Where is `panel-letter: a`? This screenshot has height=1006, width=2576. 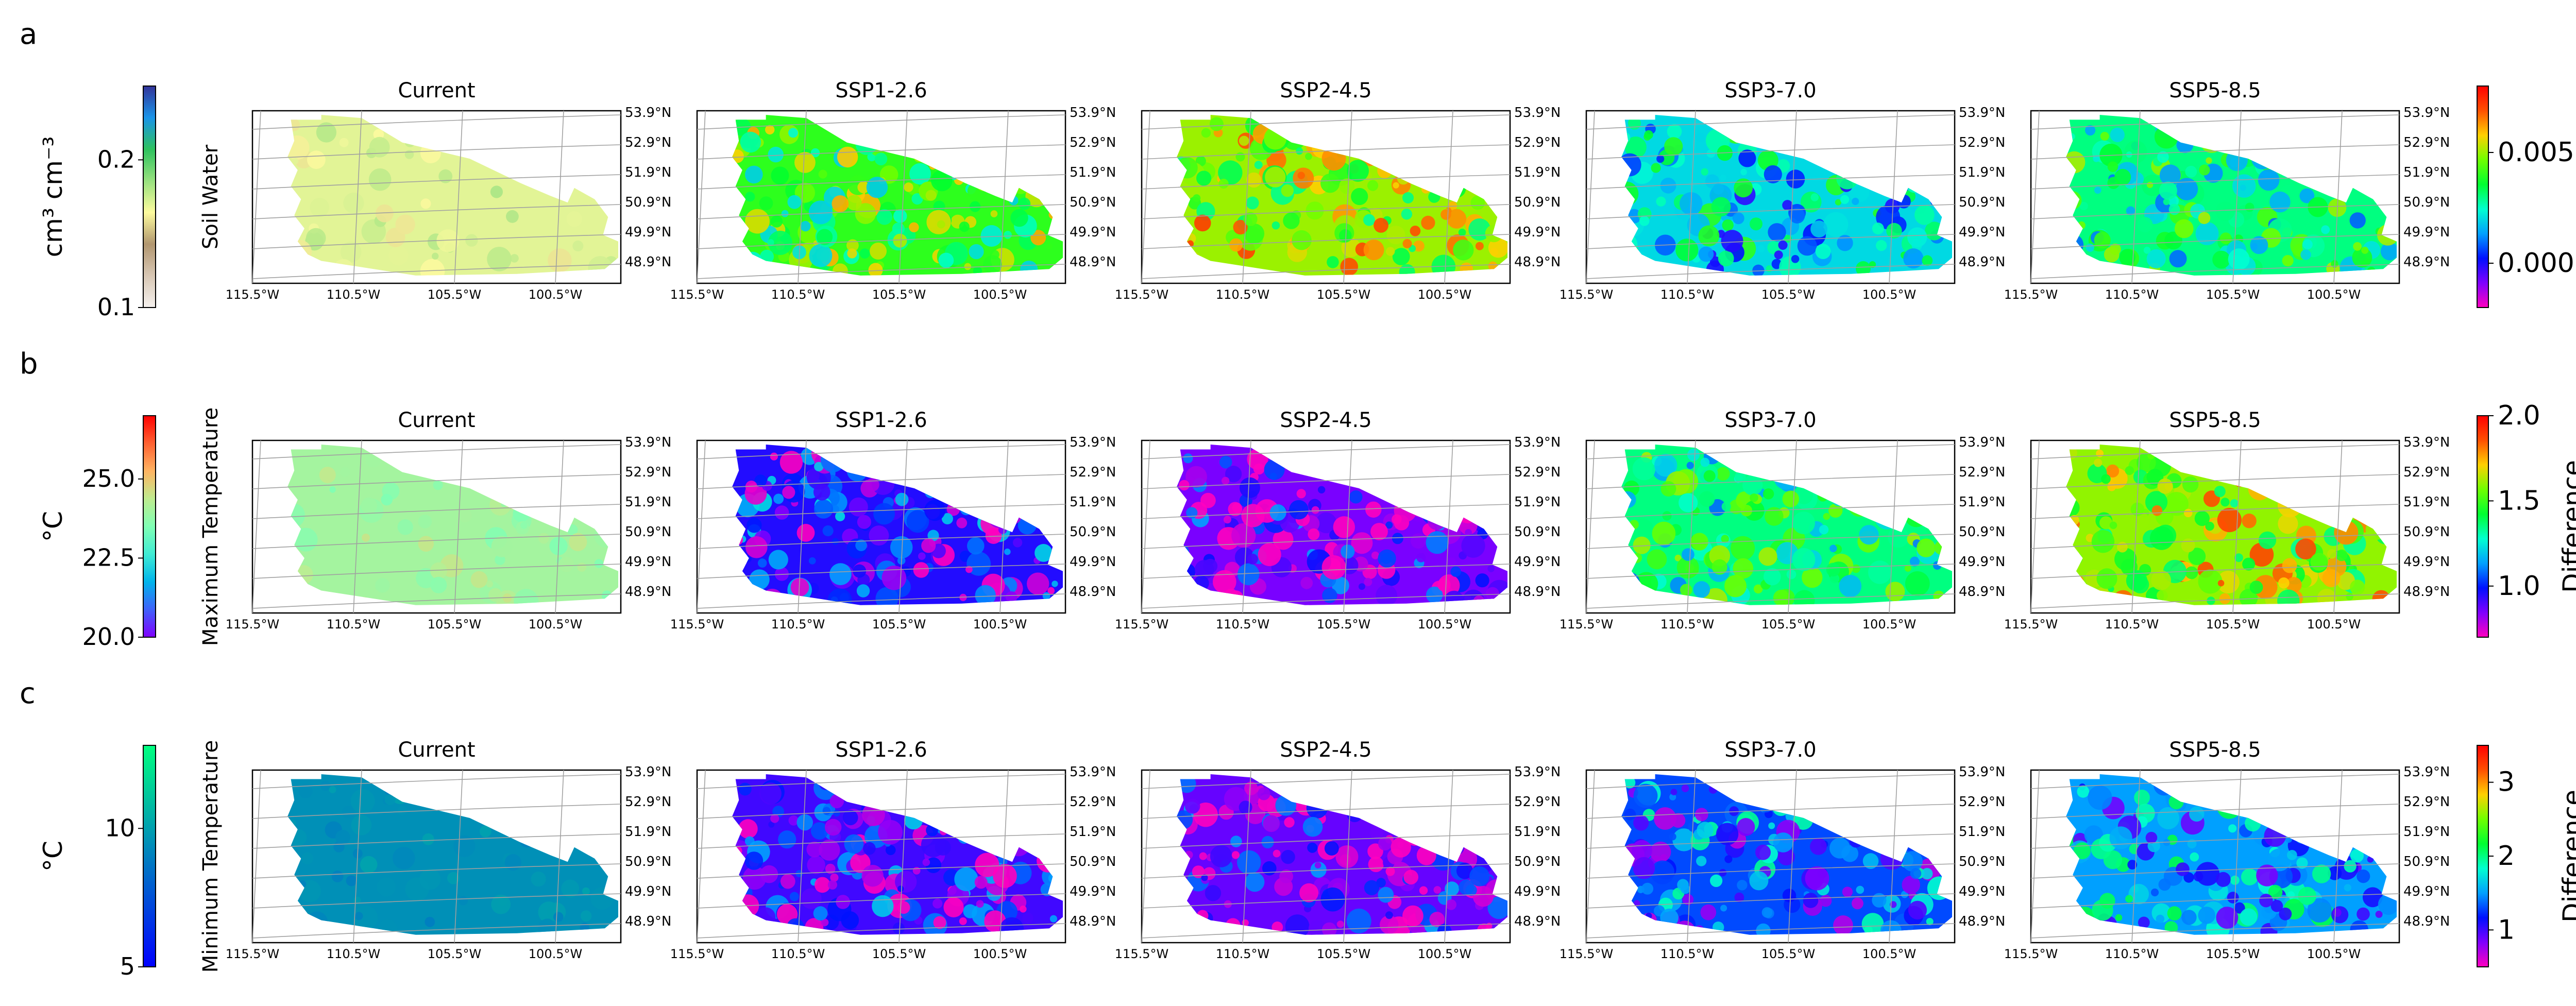 panel-letter: a is located at coordinates (28, 35).